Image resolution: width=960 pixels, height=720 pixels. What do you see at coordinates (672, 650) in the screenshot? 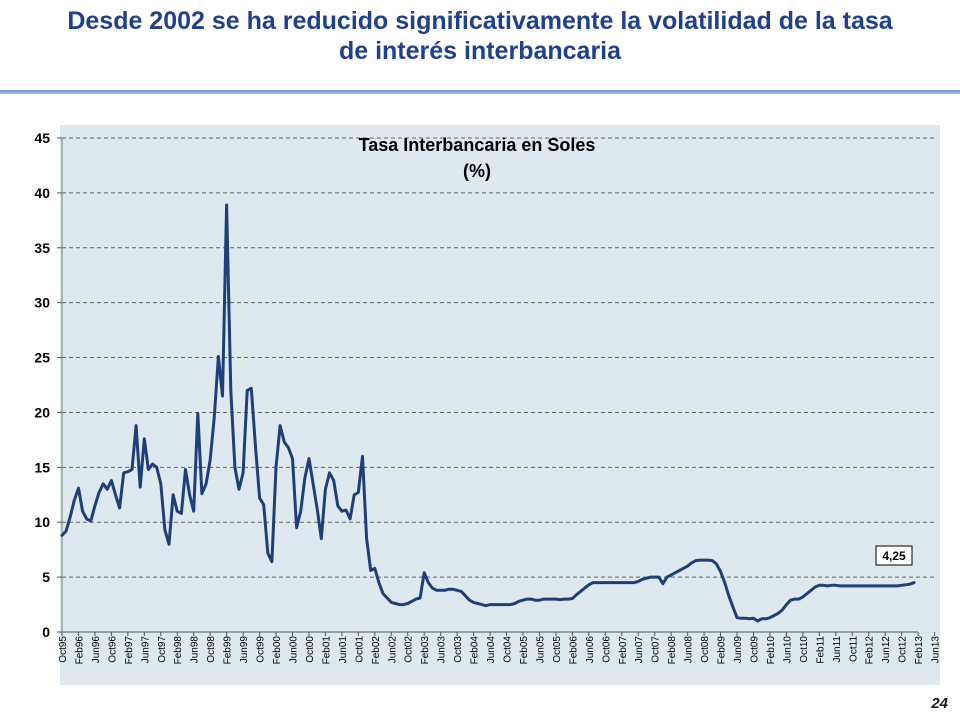
I see `x-tick-label: Feb08` at bounding box center [672, 650].